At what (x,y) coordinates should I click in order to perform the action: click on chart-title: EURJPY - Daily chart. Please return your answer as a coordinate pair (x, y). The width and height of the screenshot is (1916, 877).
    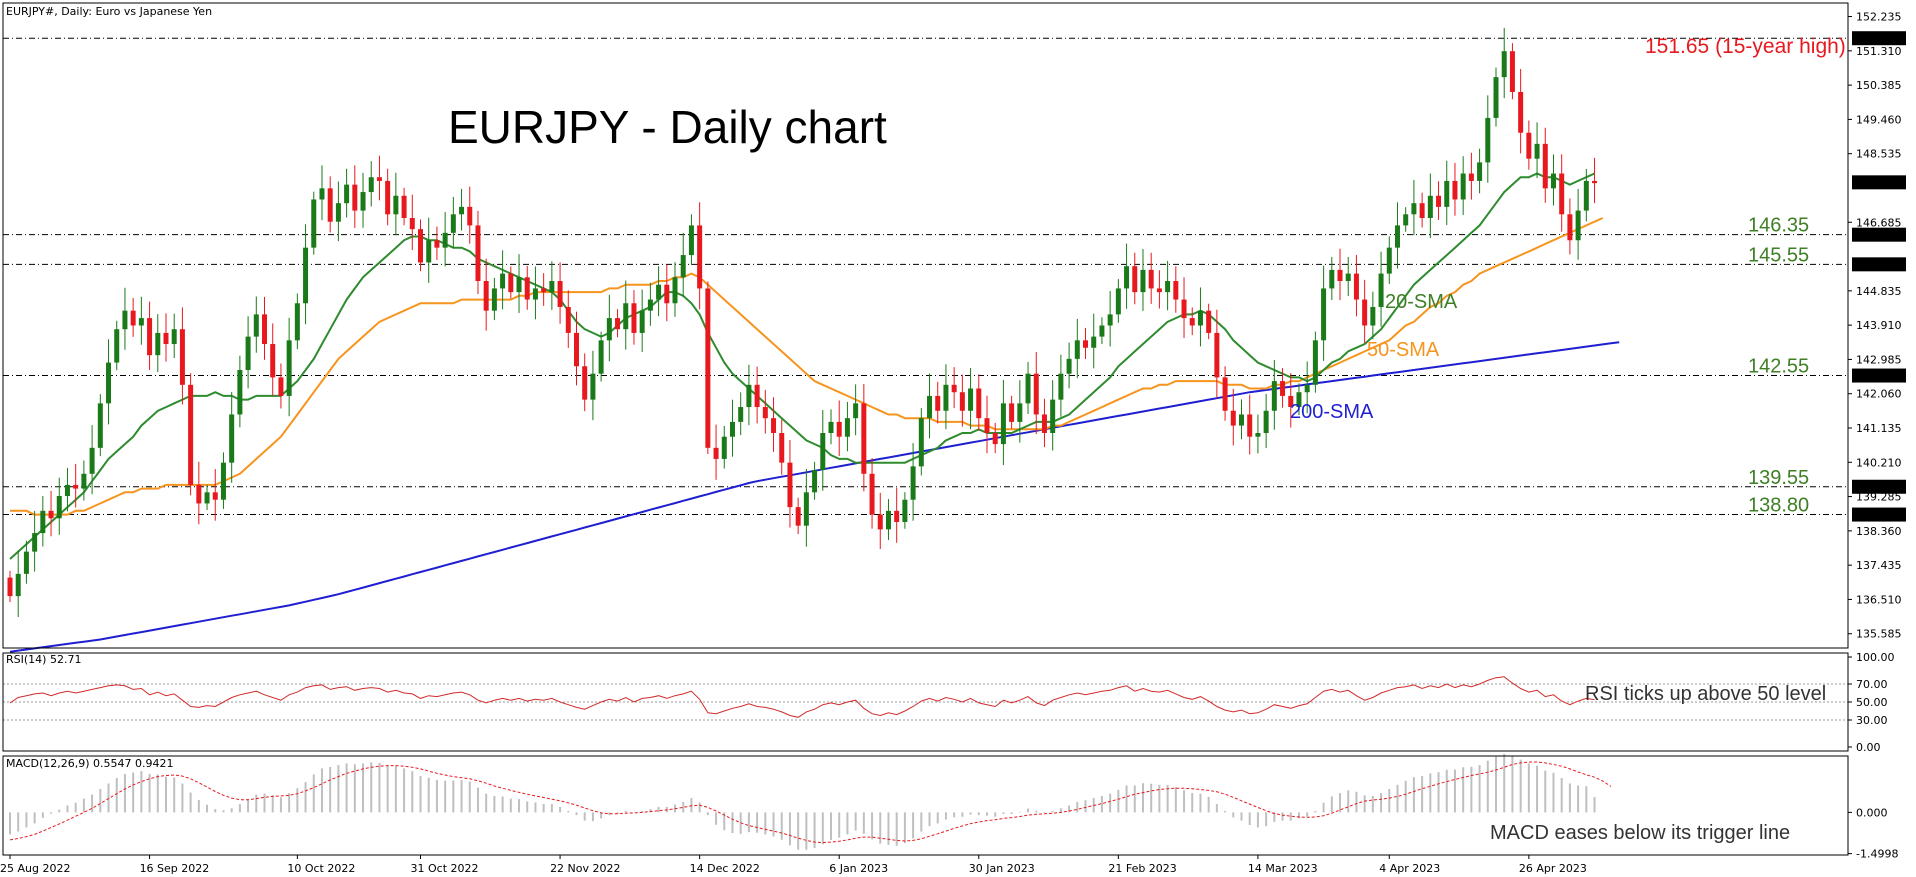
    Looking at the image, I should click on (667, 127).